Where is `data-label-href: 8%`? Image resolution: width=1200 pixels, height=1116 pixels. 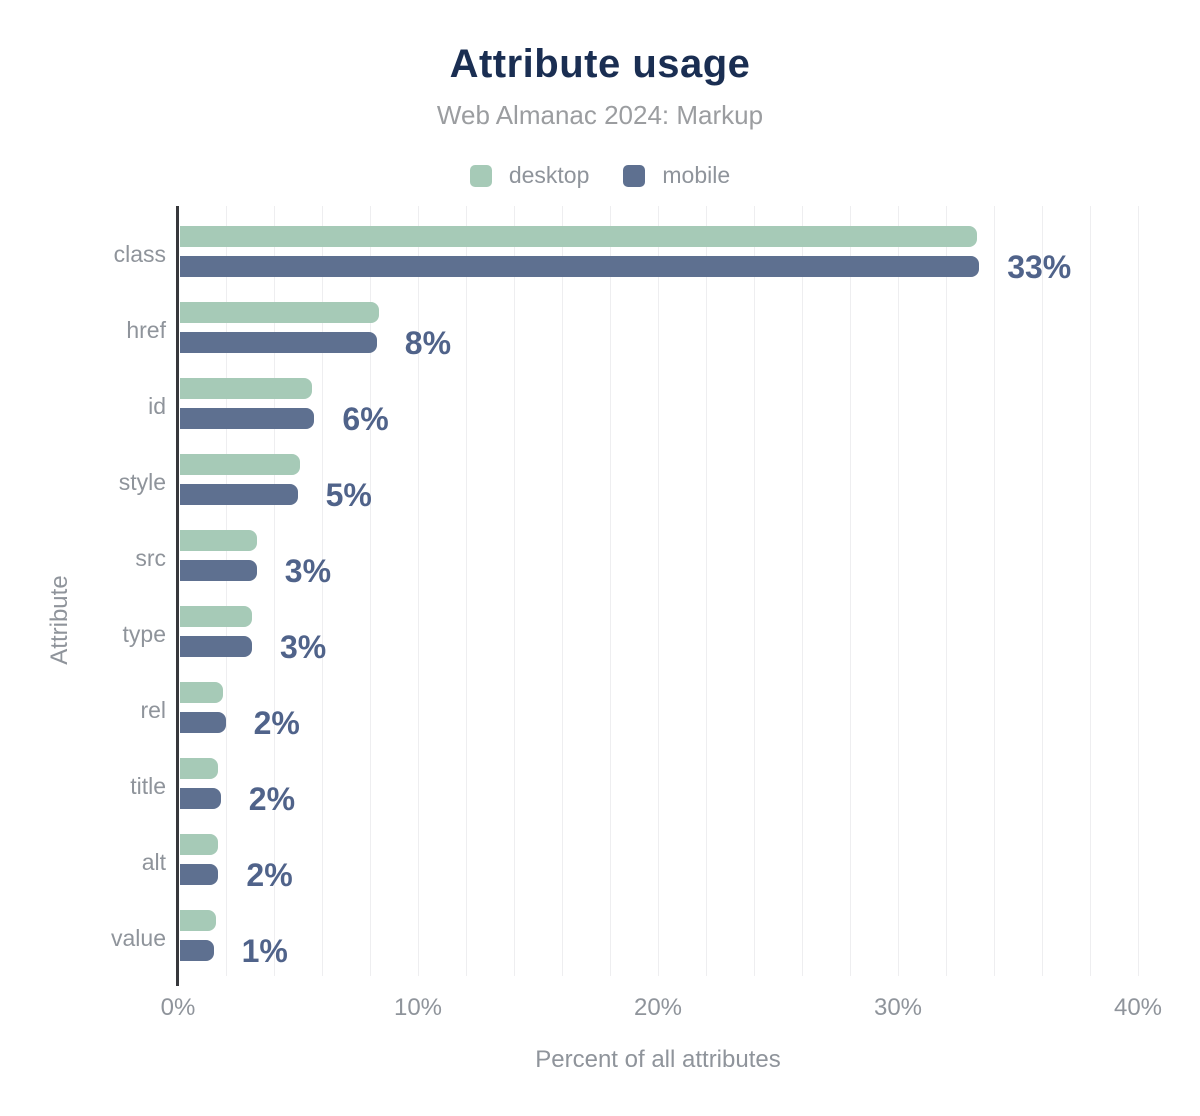
data-label-href: 8% is located at coordinates (428, 342).